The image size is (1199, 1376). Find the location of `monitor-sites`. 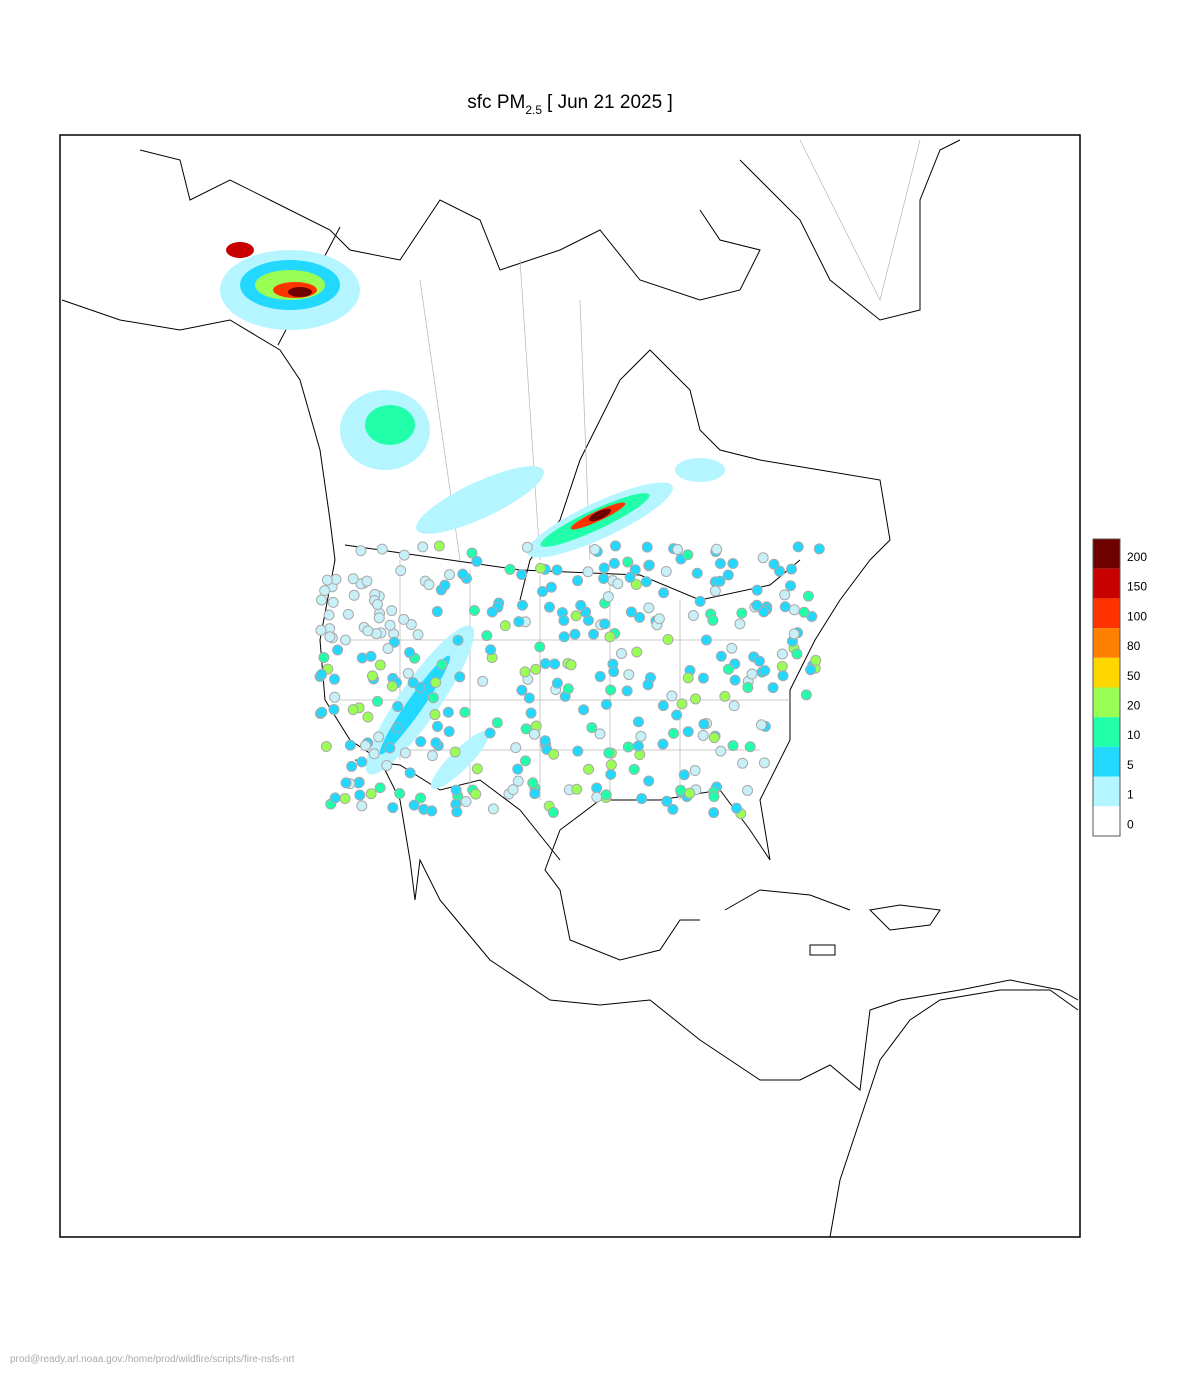

monitor-sites is located at coordinates (569, 680).